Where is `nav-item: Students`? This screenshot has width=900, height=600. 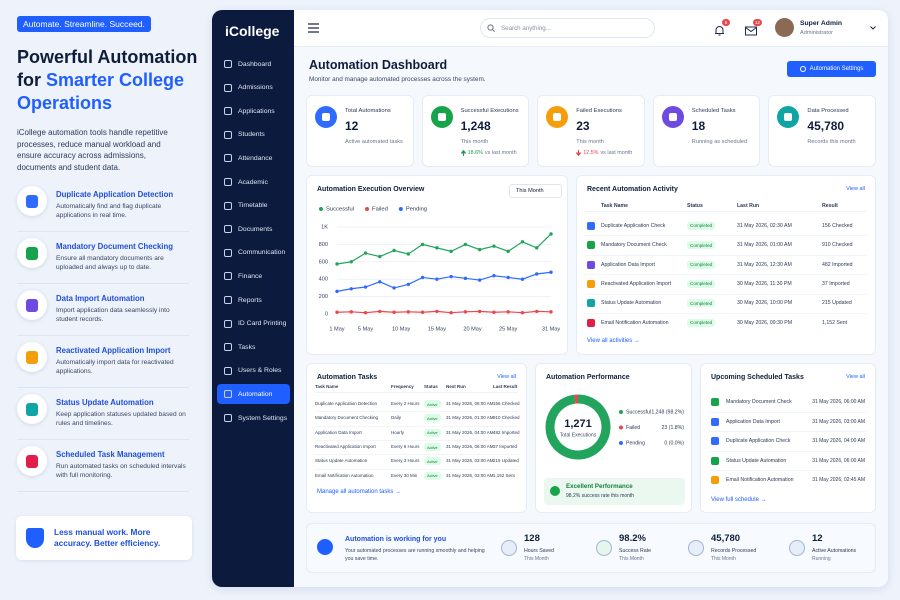 nav-item: Students is located at coordinates (253, 135).